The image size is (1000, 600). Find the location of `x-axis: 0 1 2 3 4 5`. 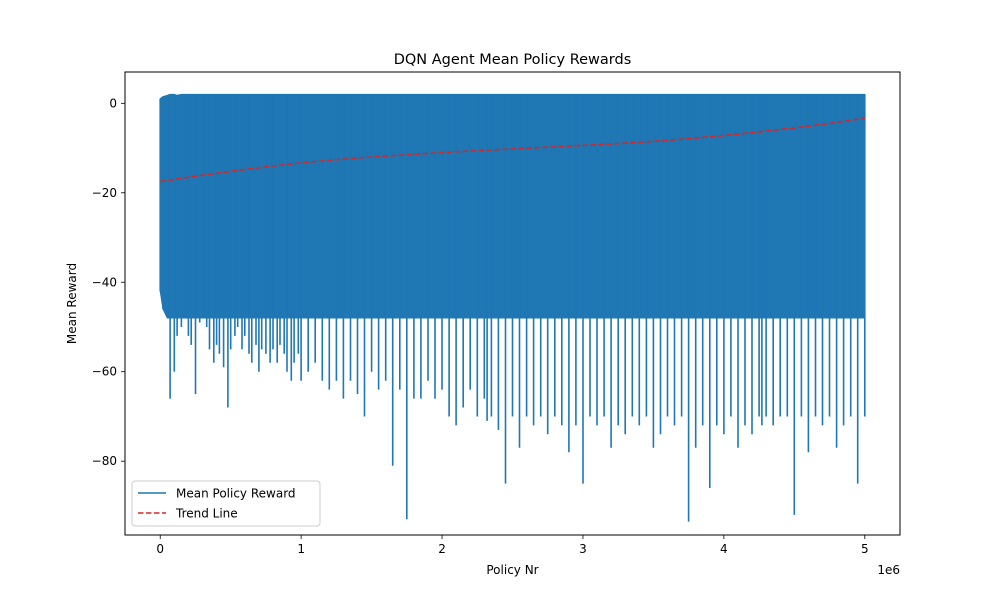

x-axis: 0 1 2 3 4 5 is located at coordinates (512, 545).